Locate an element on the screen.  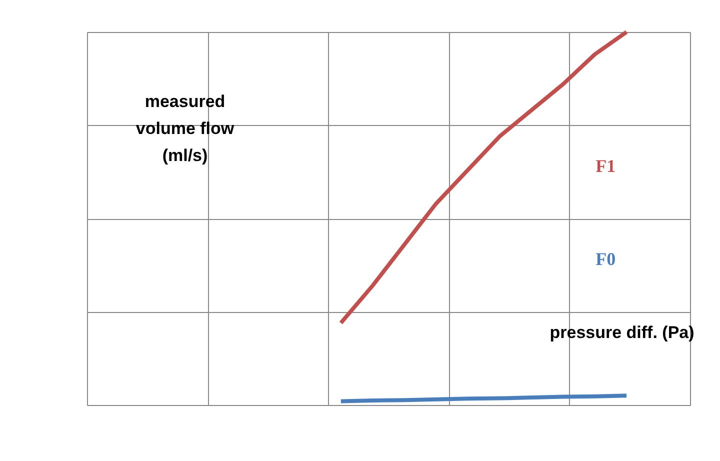
y-axis-title: measured volume flow (ml/s) is located at coordinates (185, 128).